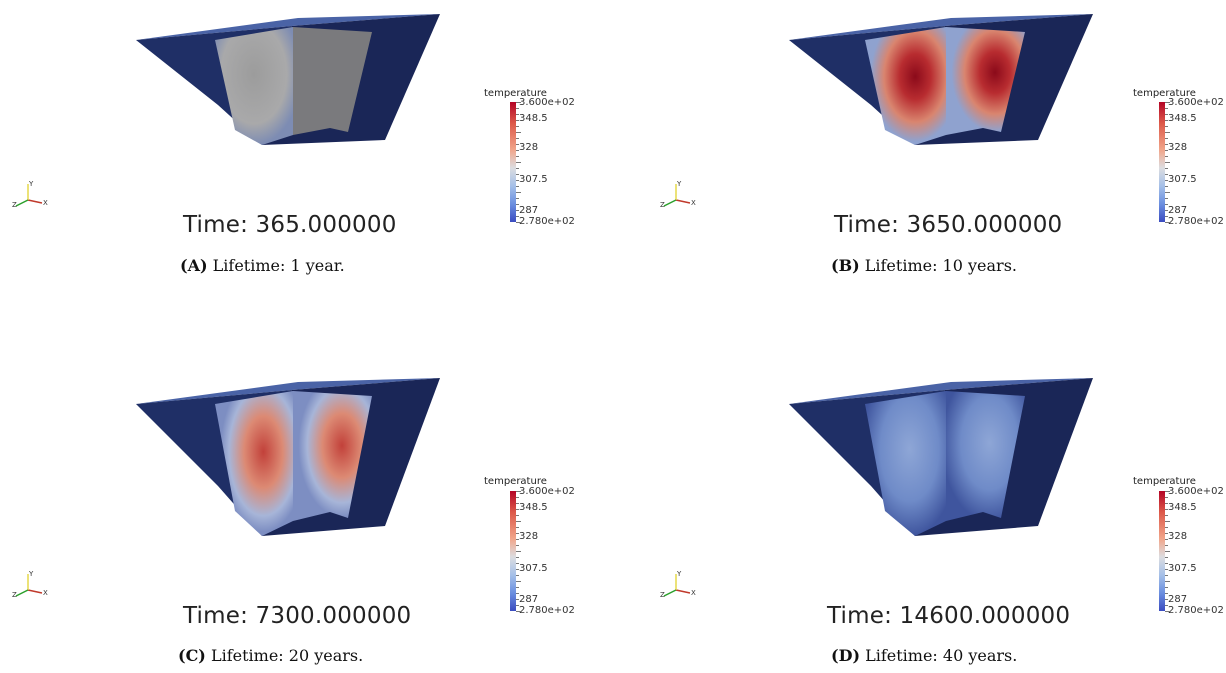 The image size is (1226, 673). What do you see at coordinates (192, 655) in the screenshot?
I see `caption-tag: (C)` at bounding box center [192, 655].